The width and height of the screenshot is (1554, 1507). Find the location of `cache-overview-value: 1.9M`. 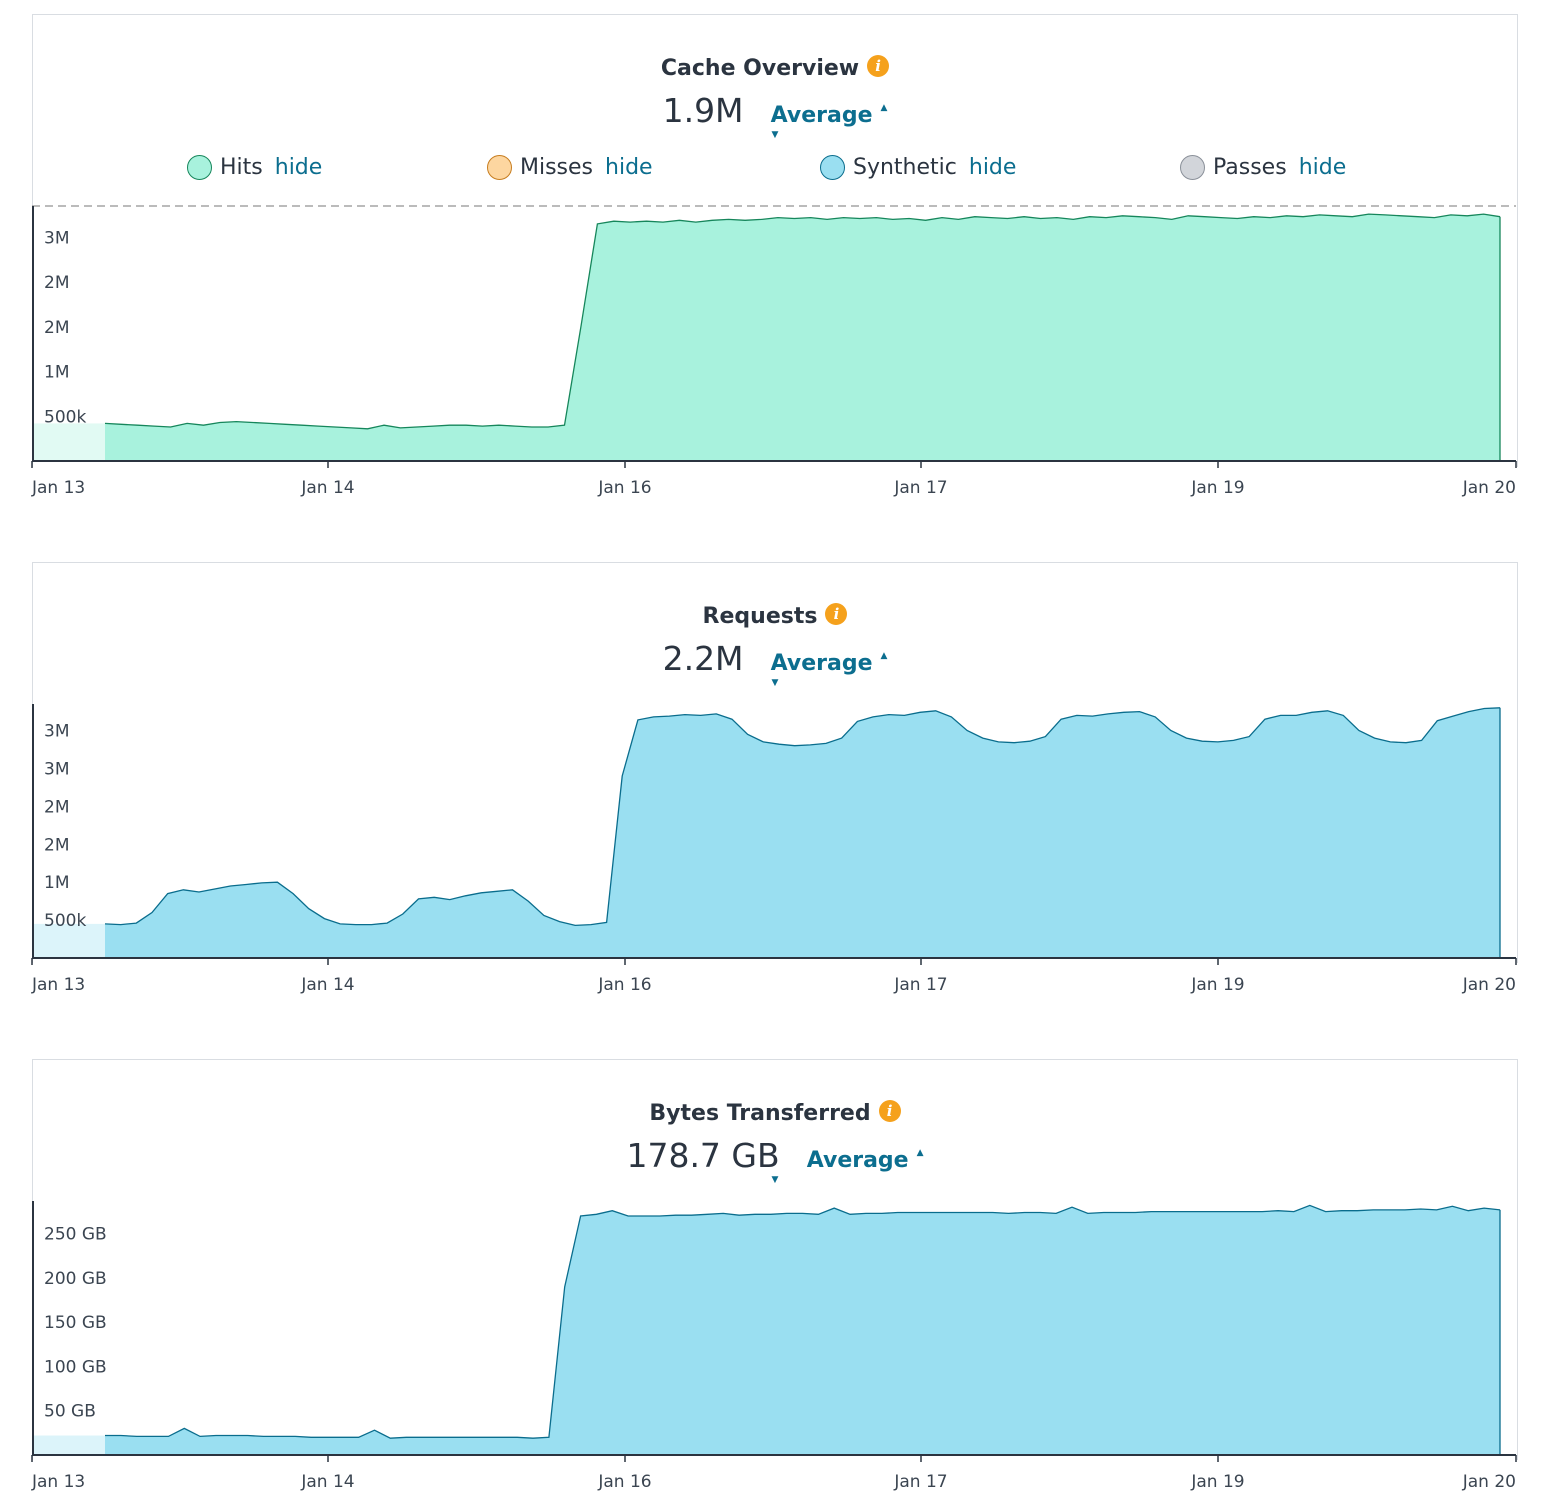

cache-overview-value: 1.9M is located at coordinates (703, 110).